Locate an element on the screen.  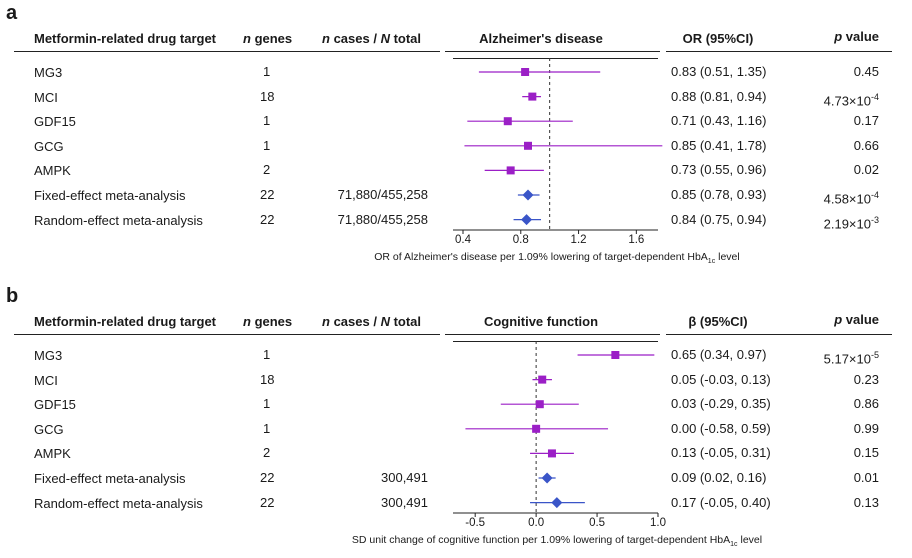
row-p-exponent: -3 is located at coordinates (874, 219).